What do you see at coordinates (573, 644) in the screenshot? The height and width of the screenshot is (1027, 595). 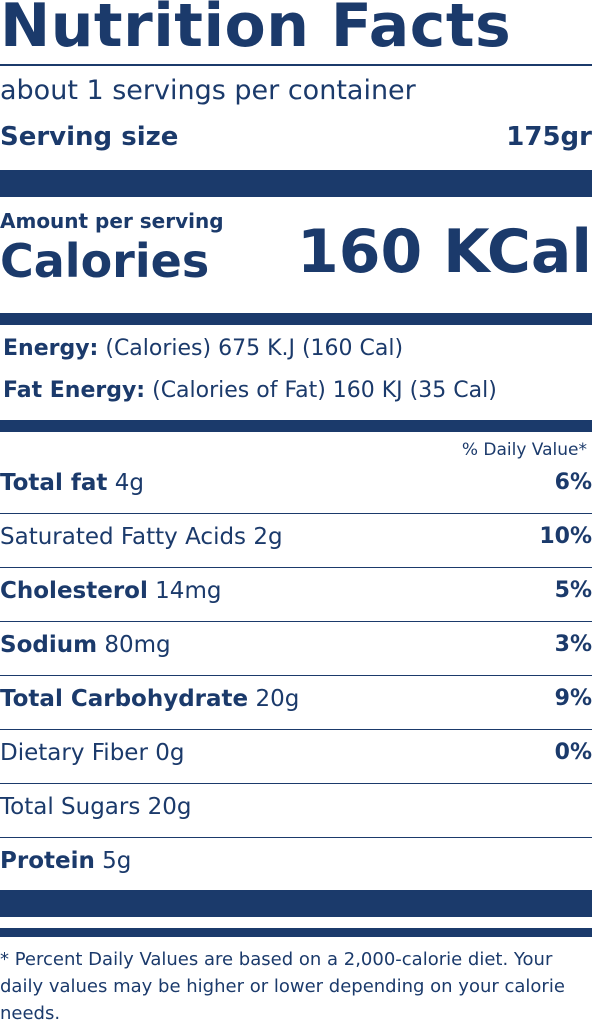 I see `daily-value: 3%` at bounding box center [573, 644].